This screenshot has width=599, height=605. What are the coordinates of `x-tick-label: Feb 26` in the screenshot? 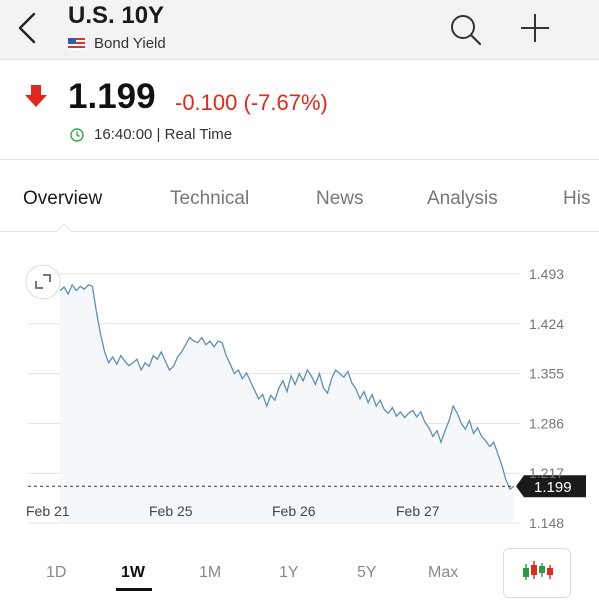 It's located at (294, 511).